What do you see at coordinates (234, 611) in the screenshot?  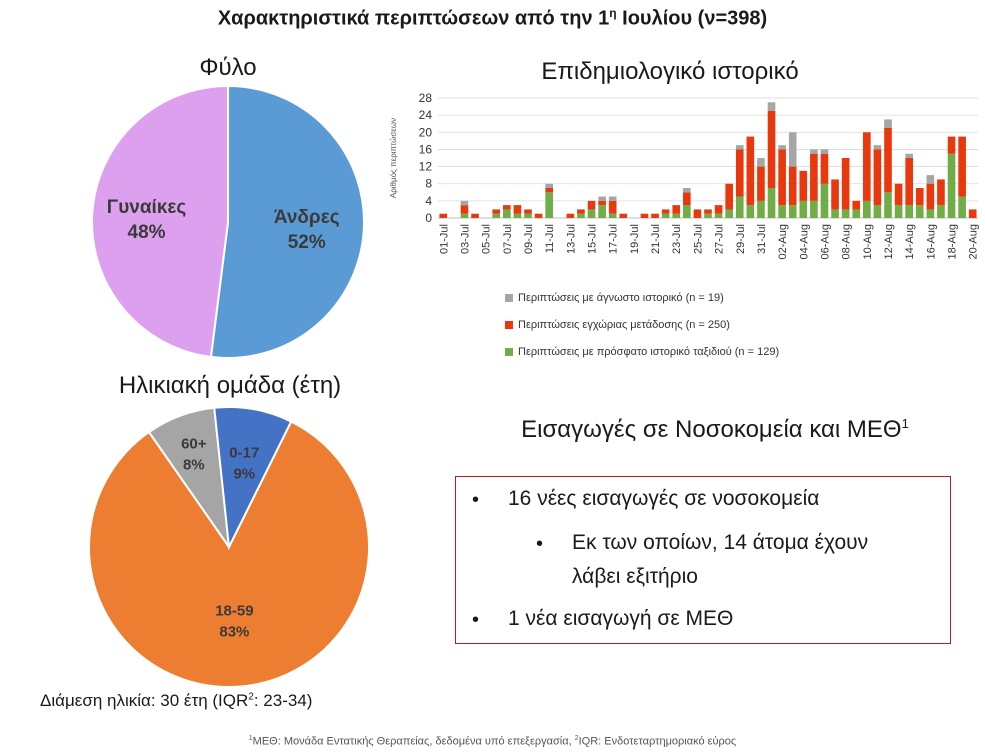 I see `pie-label-18-59: 18-59` at bounding box center [234, 611].